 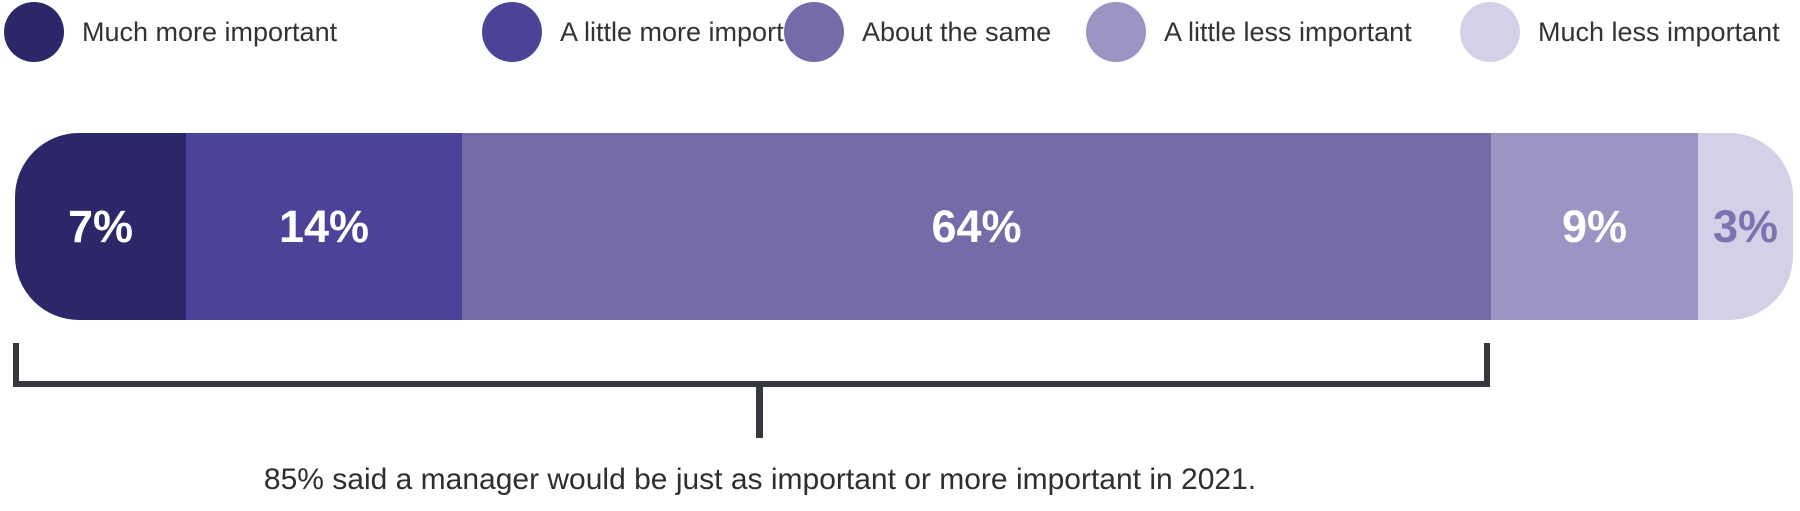 I want to click on segment-value-label: 7%, so click(x=100, y=226).